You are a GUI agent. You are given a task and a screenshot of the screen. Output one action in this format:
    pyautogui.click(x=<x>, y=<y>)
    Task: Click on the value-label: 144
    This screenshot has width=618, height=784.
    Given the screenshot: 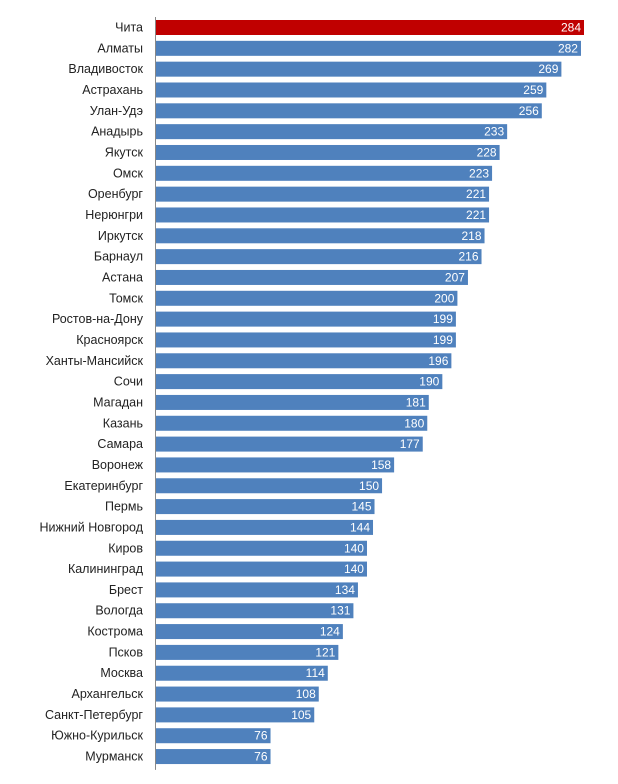 What is the action you would take?
    pyautogui.click(x=360, y=527)
    